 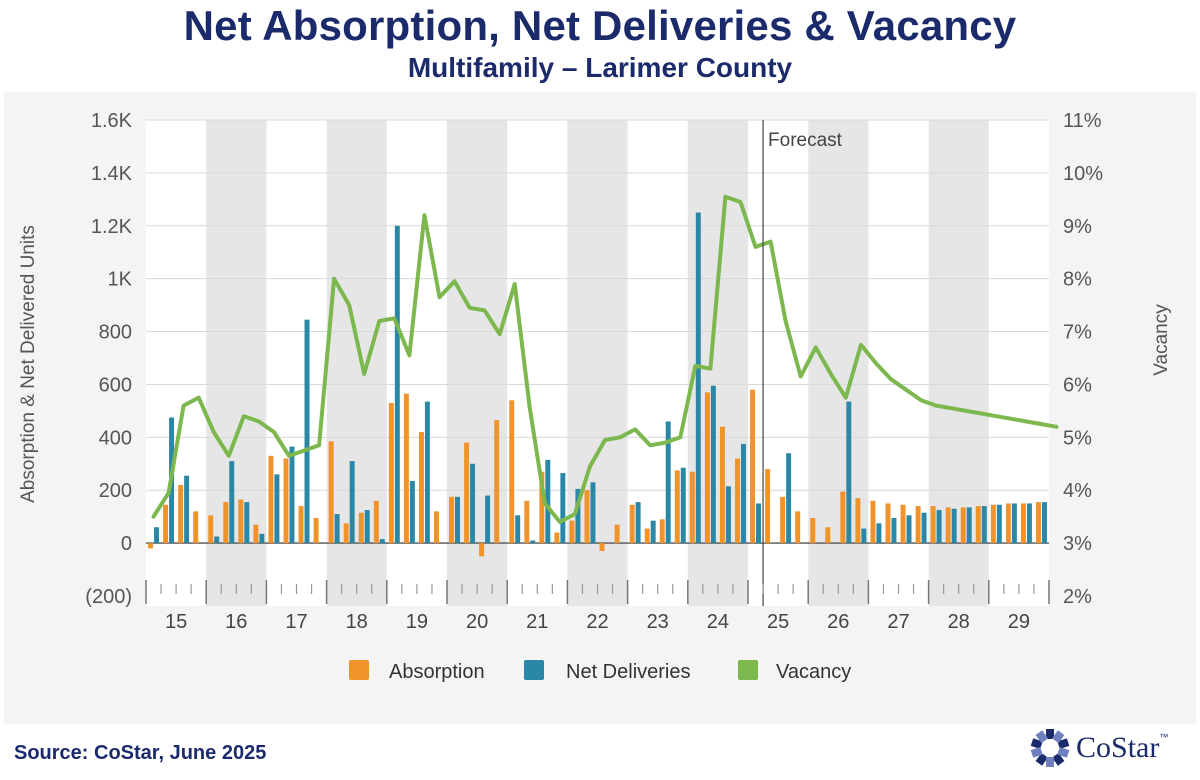 I want to click on x-tick-label: 23, so click(x=658, y=622).